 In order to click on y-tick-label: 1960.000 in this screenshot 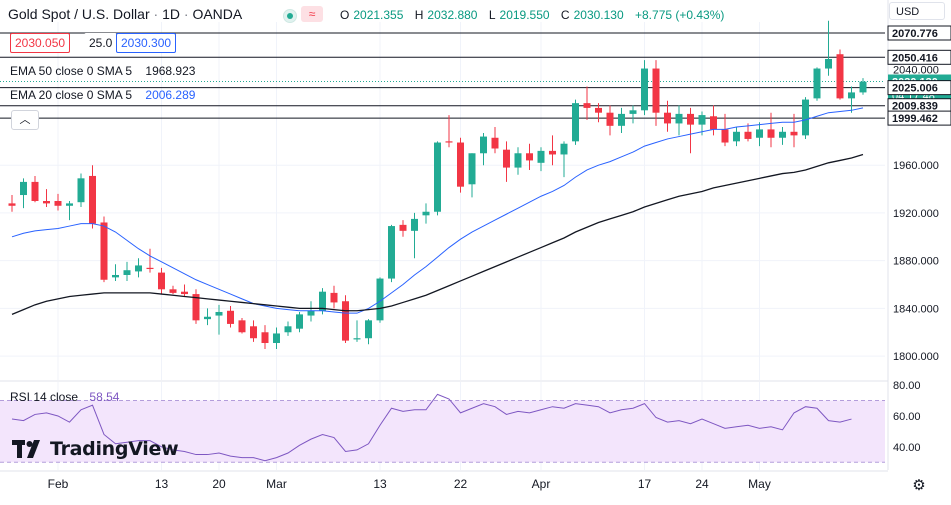, I will do `click(916, 166)`.